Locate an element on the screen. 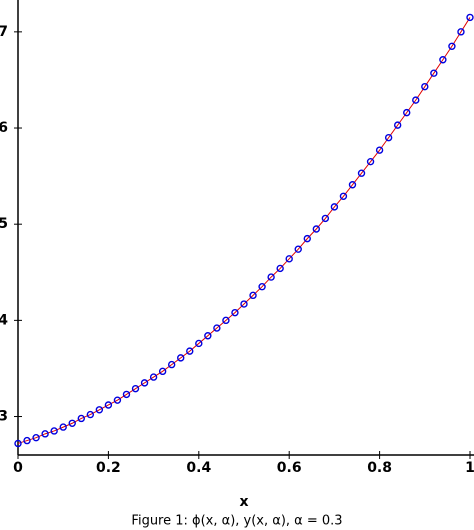 The image size is (474, 530). y-tick-label: 5 is located at coordinates (4, 224).